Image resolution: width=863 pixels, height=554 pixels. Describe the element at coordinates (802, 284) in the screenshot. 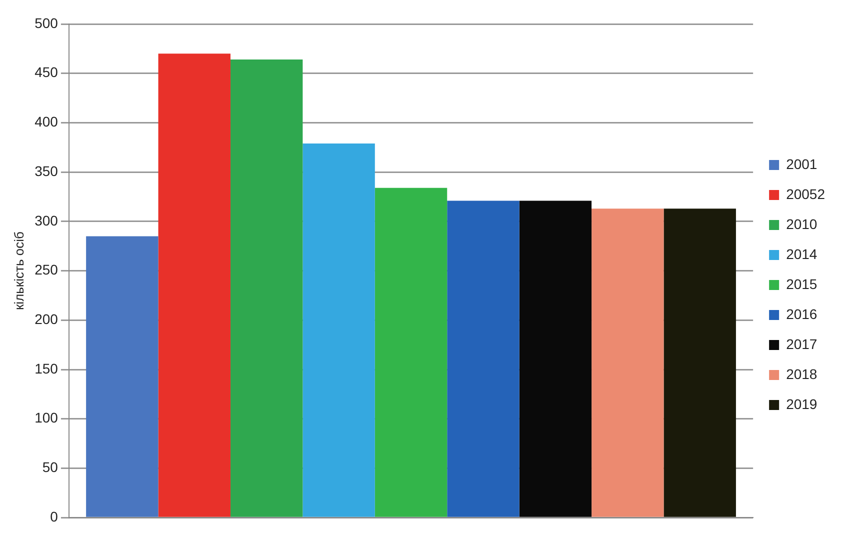

I see `legend-label: 2015` at that location.